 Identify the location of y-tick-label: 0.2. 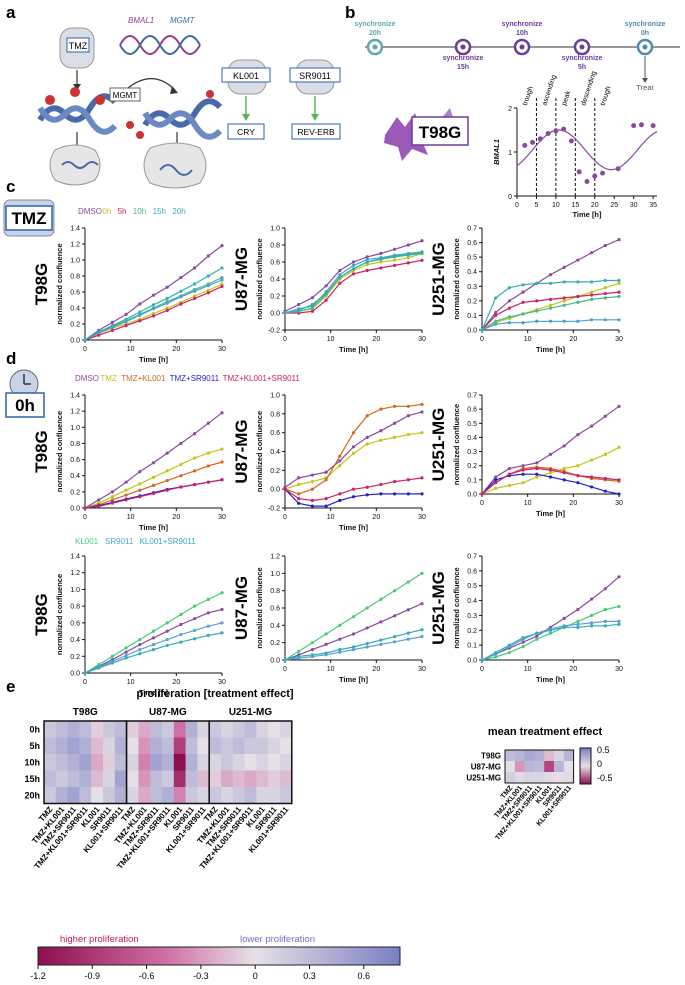
(472, 301).